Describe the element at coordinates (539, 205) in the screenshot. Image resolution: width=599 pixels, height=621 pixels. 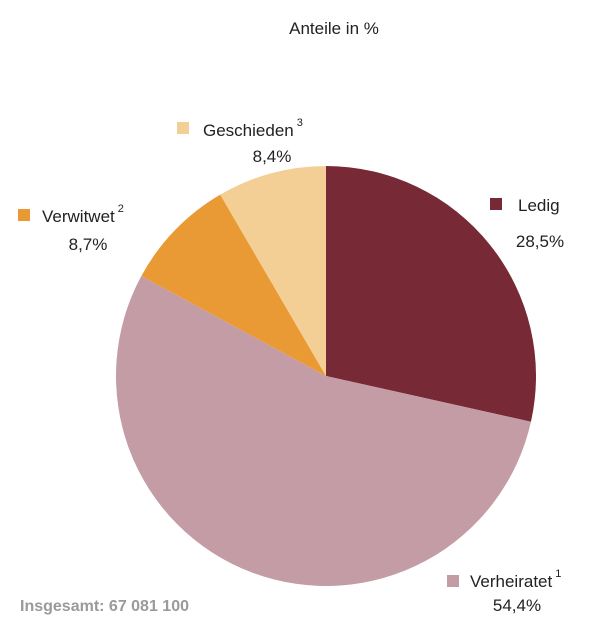
I see `category-label: Ledig` at that location.